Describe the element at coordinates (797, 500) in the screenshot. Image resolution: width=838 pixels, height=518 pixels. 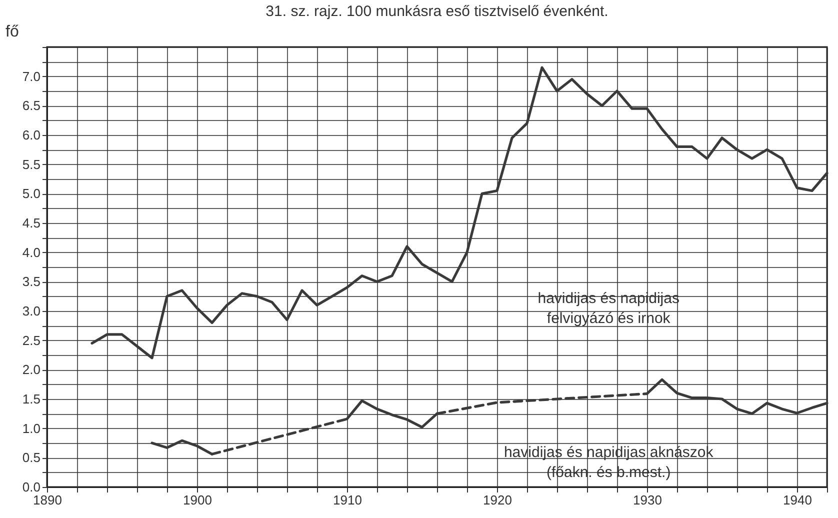
I see `x-tick-label: 1940` at that location.